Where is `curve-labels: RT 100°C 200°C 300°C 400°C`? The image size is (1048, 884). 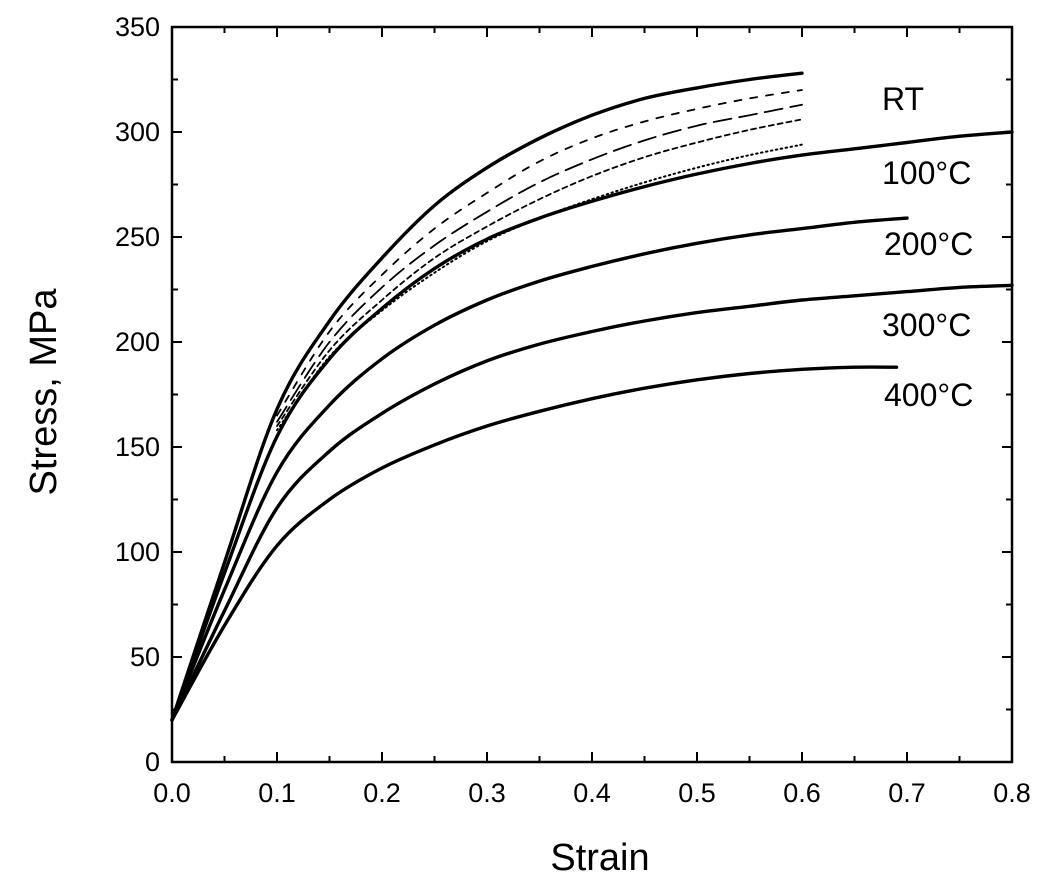
curve-labels: RT 100°C 200°C 300°C 400°C is located at coordinates (927, 247).